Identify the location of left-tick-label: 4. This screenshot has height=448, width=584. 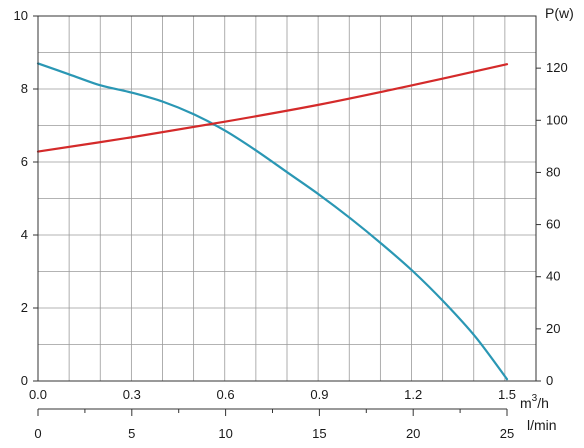
(24, 234).